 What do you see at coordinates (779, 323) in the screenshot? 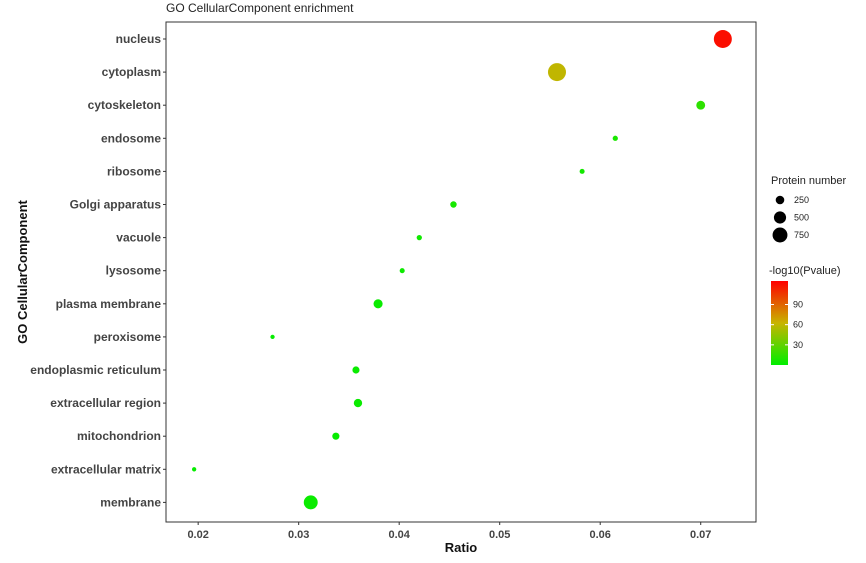
I see `colorbar` at bounding box center [779, 323].